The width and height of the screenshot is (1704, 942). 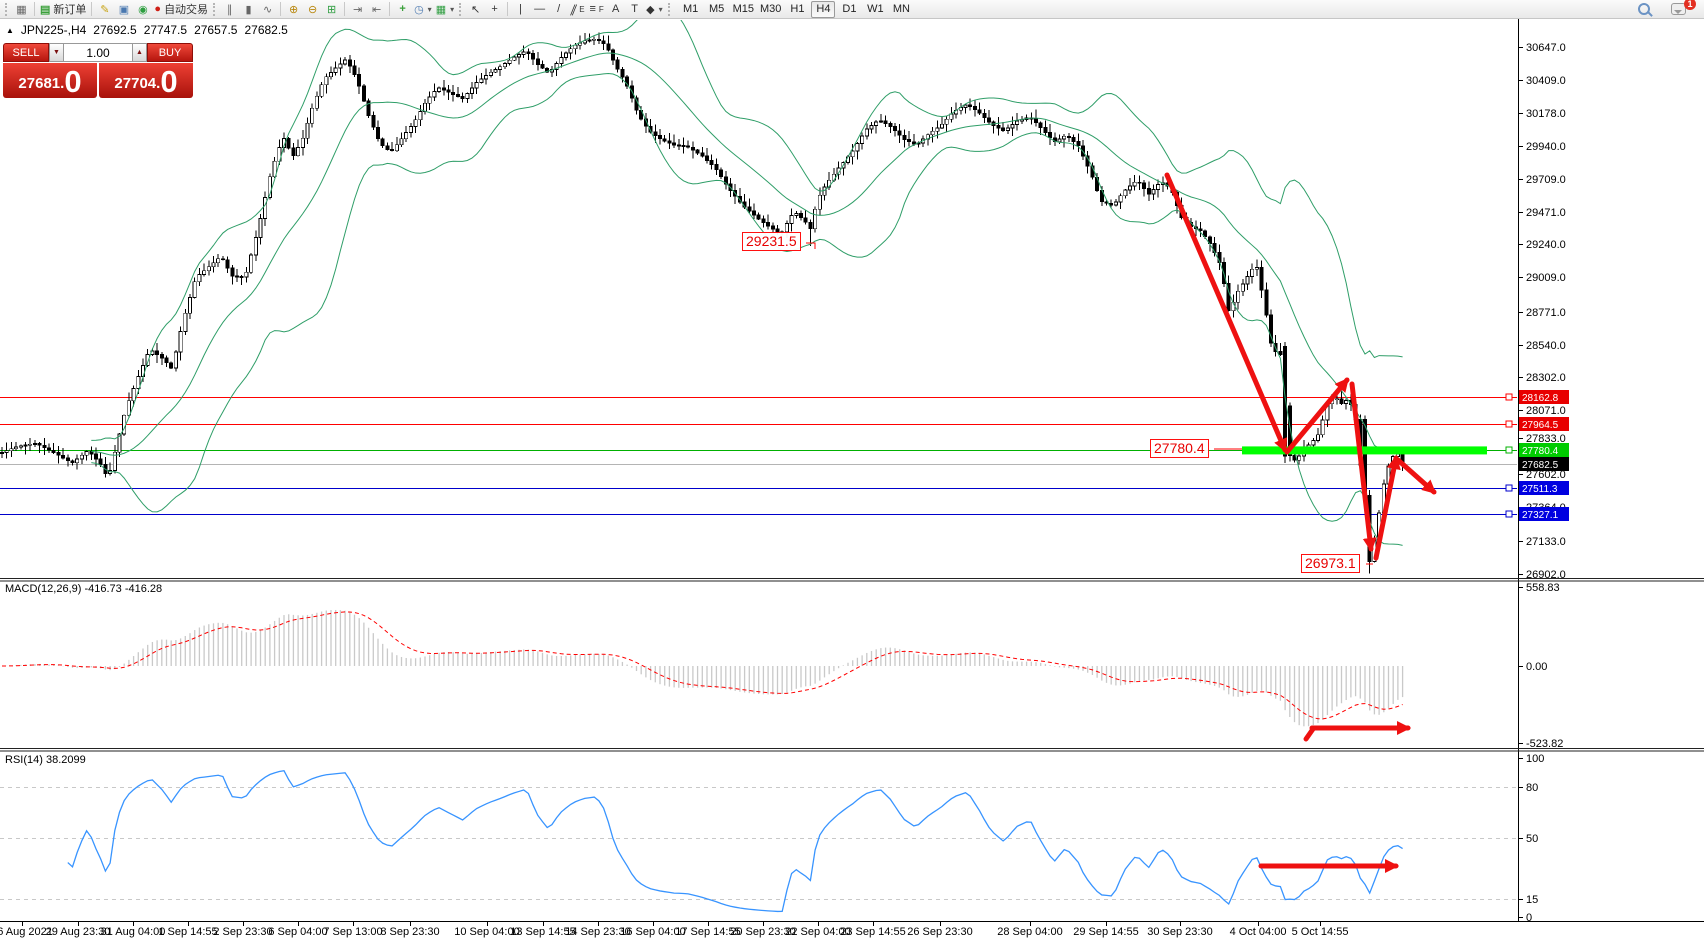 What do you see at coordinates (702, 668) in the screenshot?
I see `macd-pane` at bounding box center [702, 668].